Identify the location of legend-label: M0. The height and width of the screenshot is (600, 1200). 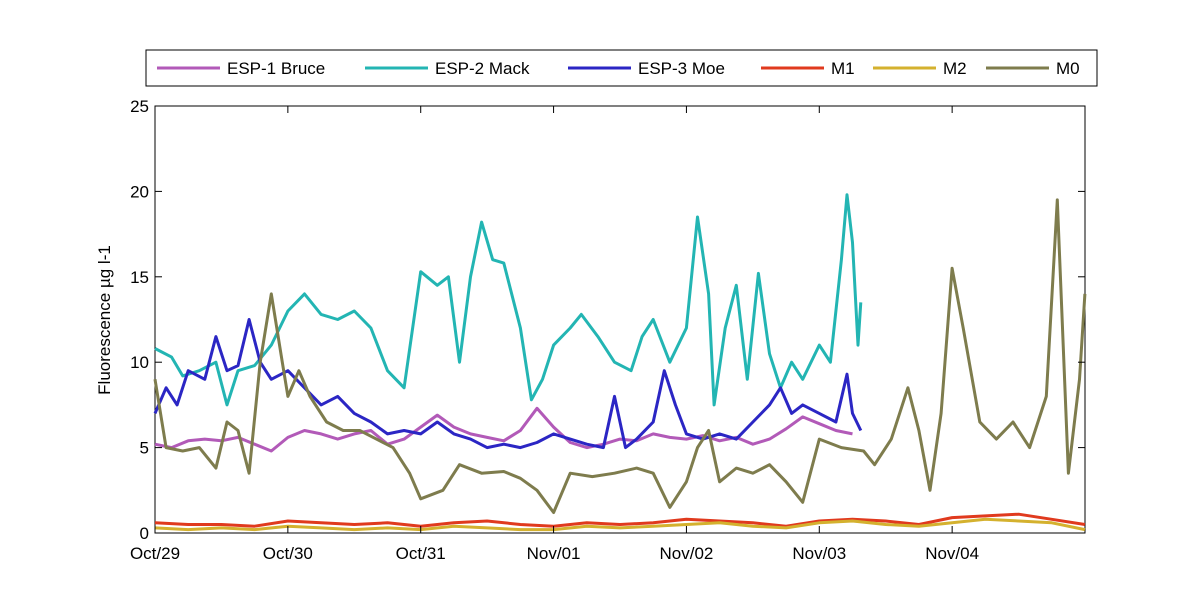
(1068, 68).